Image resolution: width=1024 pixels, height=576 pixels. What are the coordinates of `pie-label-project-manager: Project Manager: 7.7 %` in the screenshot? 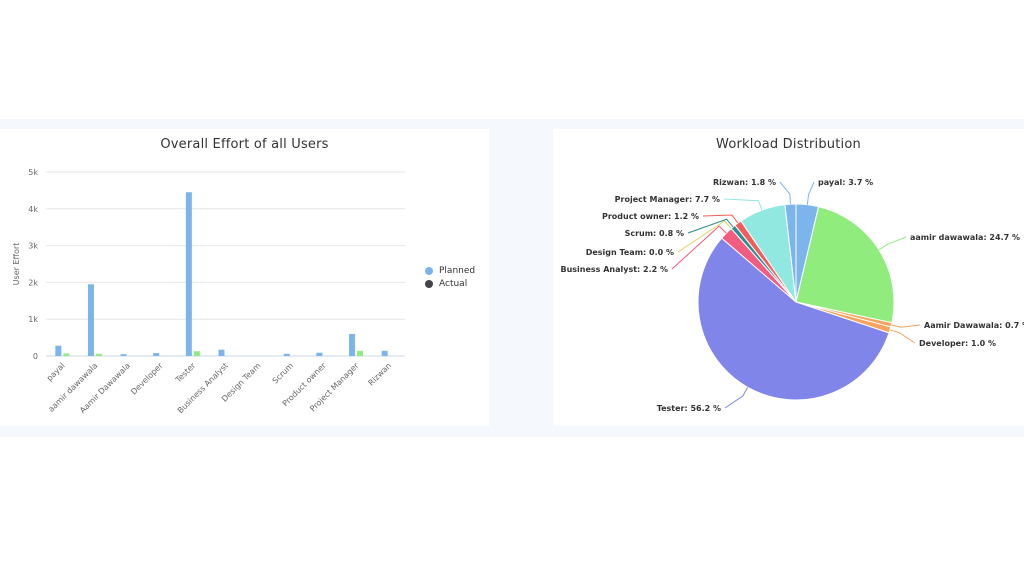 It's located at (667, 199).